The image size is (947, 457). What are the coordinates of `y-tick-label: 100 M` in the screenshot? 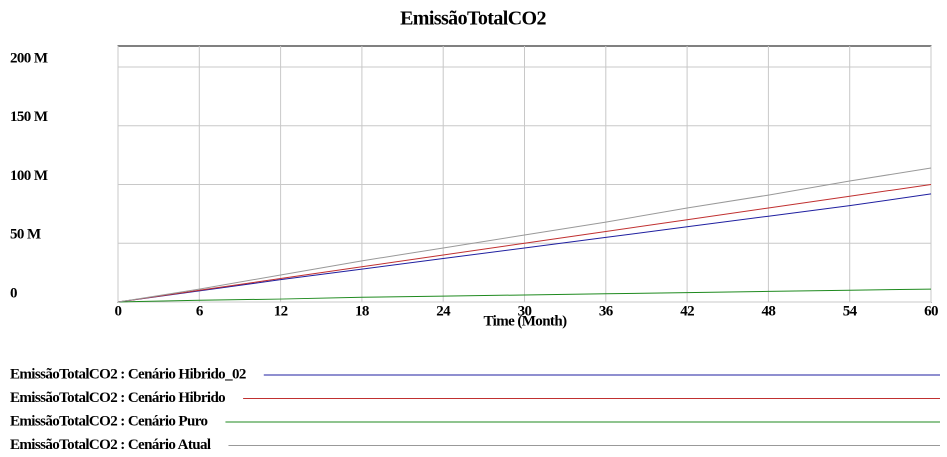 It's located at (29, 176).